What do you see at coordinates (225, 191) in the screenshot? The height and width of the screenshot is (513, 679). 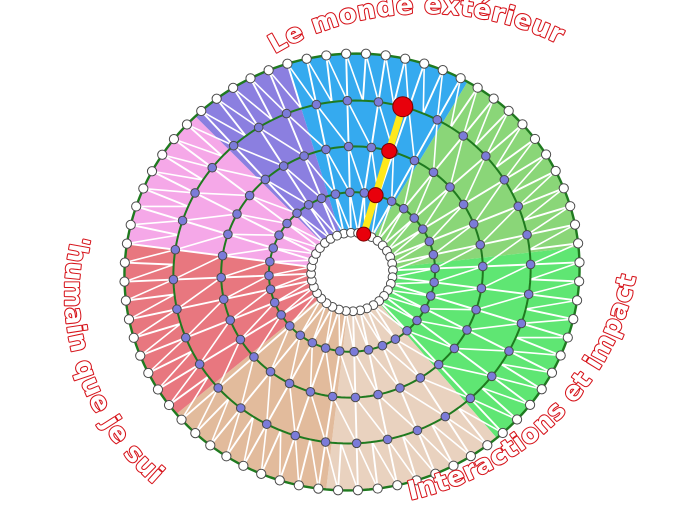 I see `sector-pink` at bounding box center [225, 191].